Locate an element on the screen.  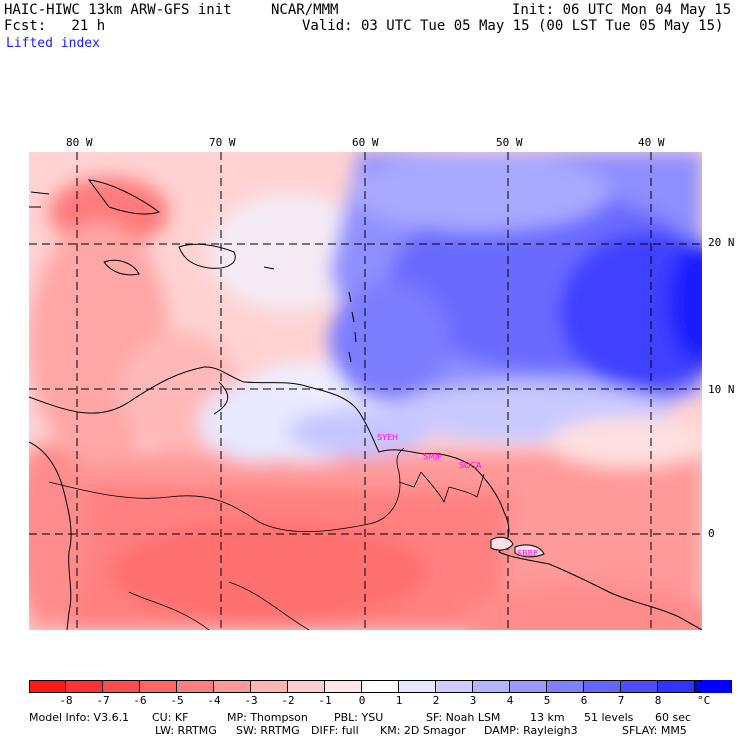
colorbar-tick-label: -4 is located at coordinates (214, 700).